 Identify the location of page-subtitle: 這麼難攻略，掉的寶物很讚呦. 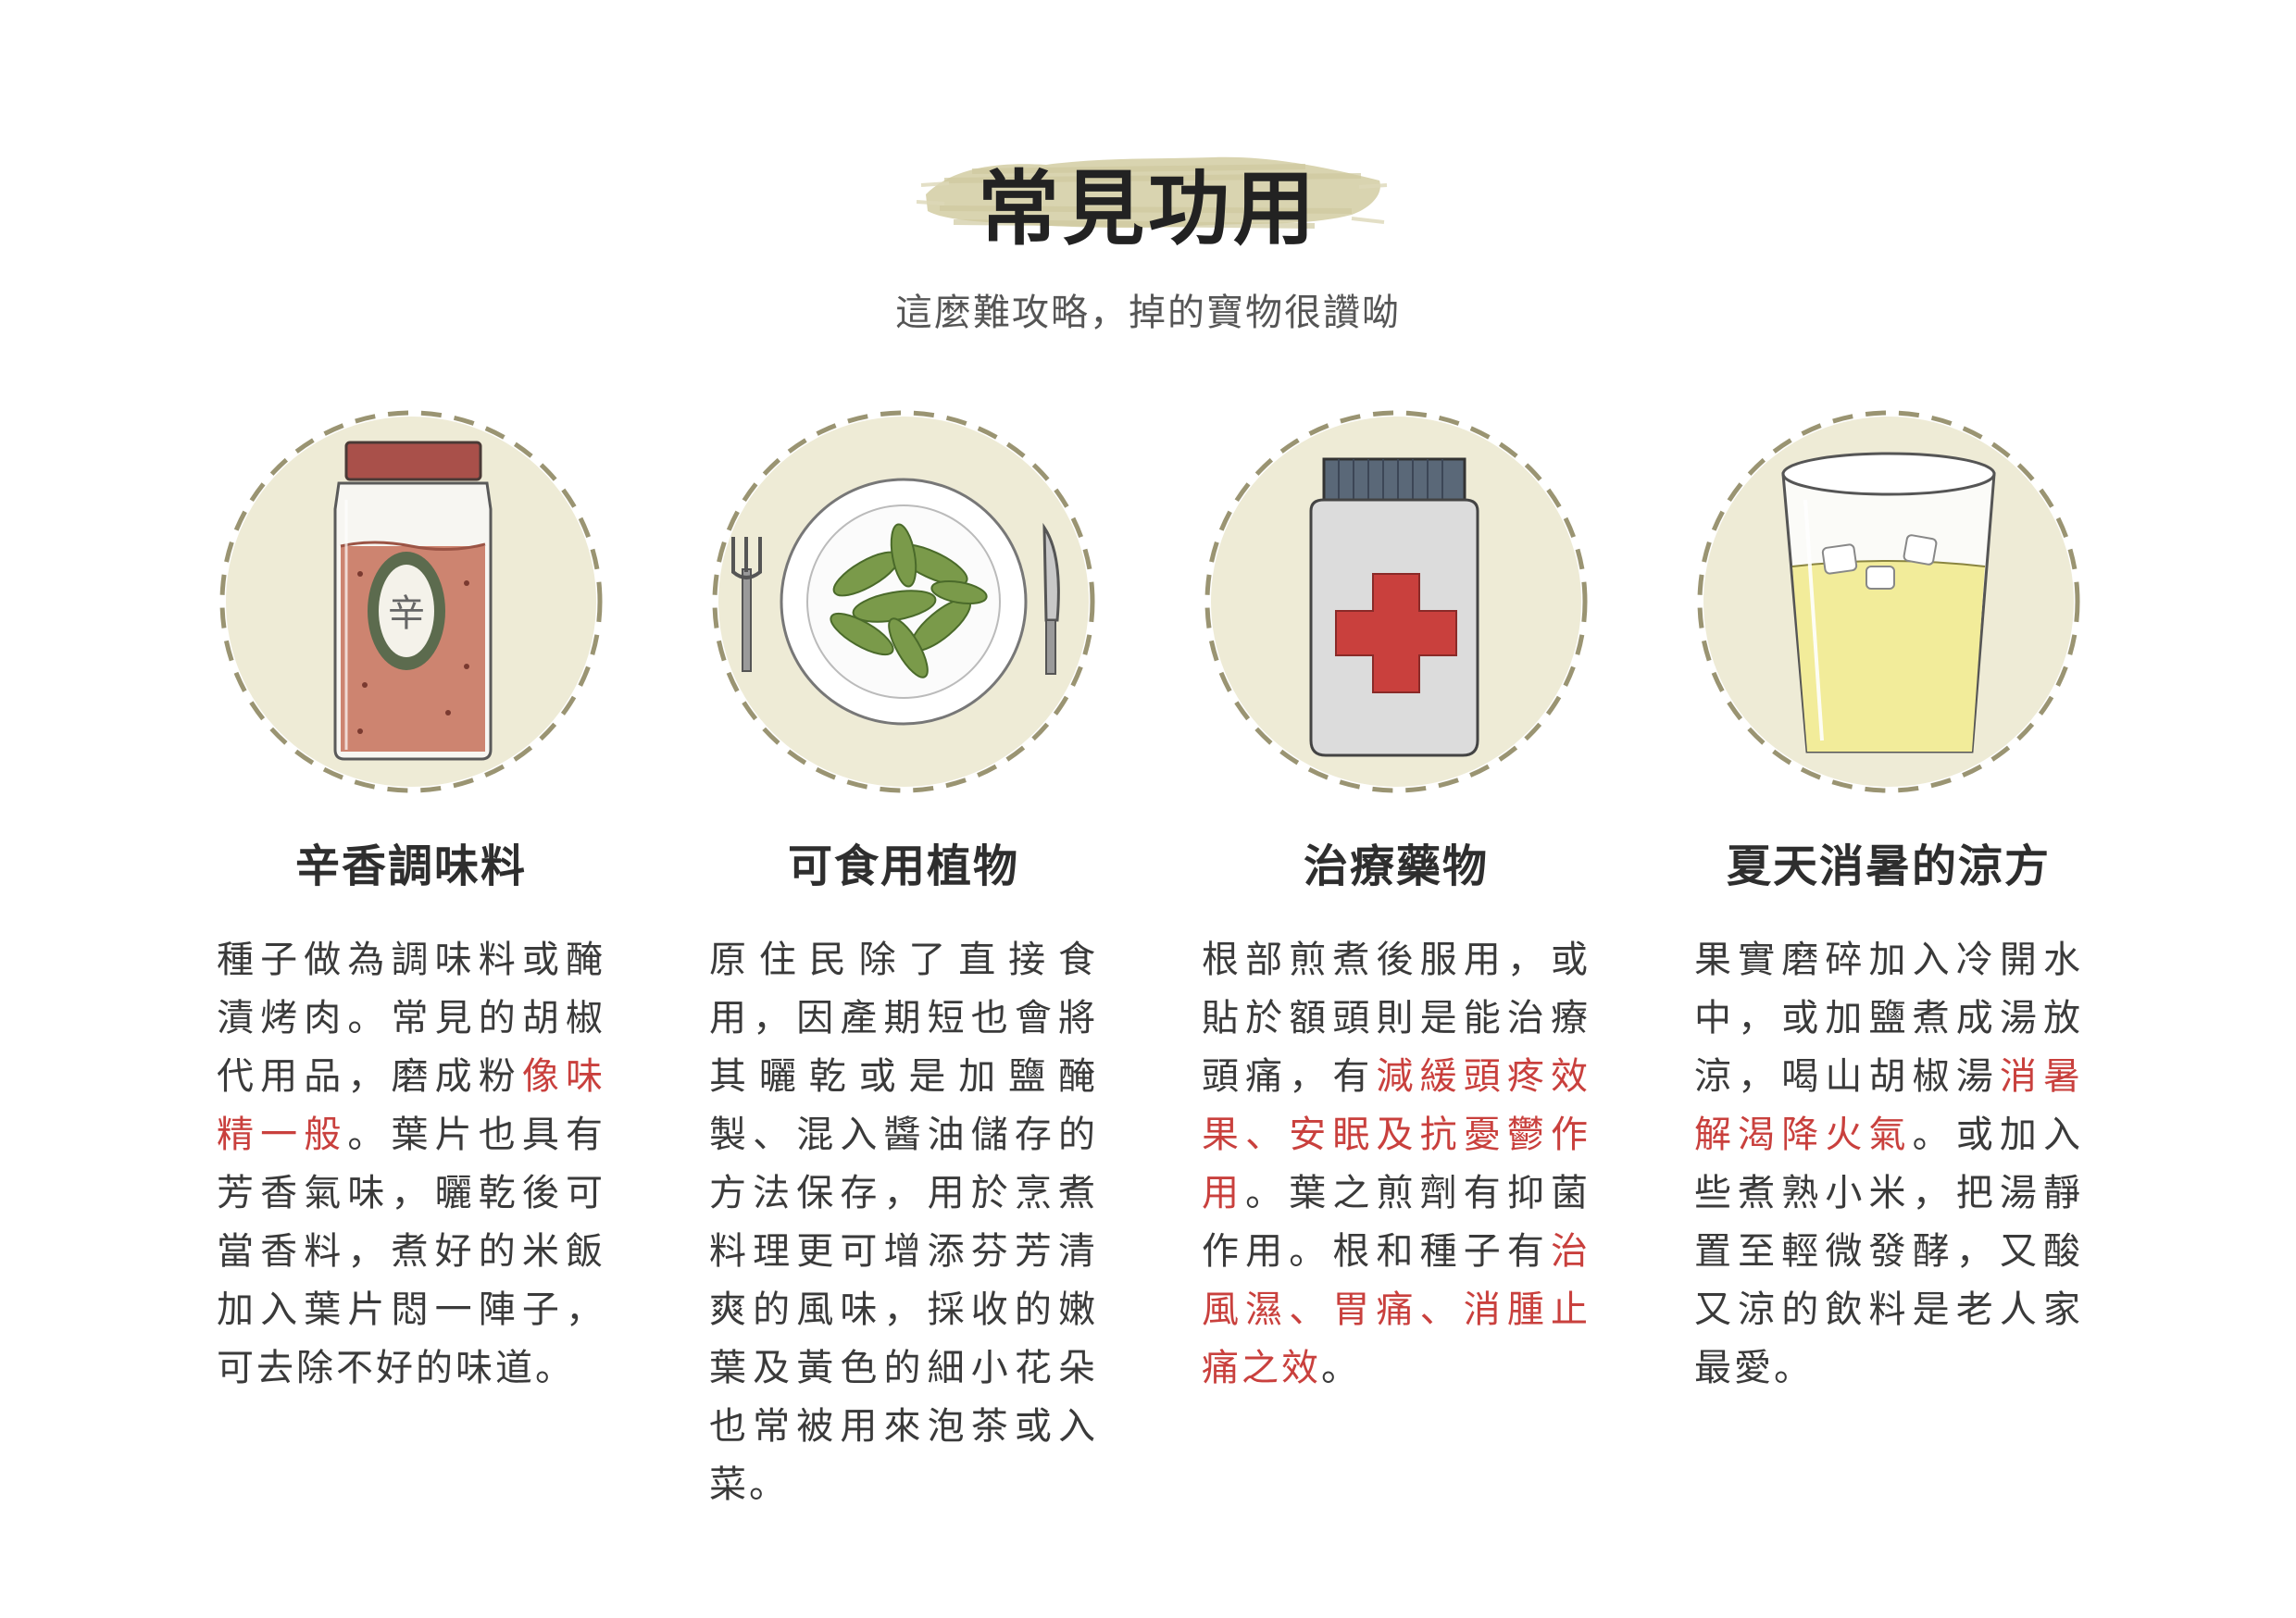
(1148, 313).